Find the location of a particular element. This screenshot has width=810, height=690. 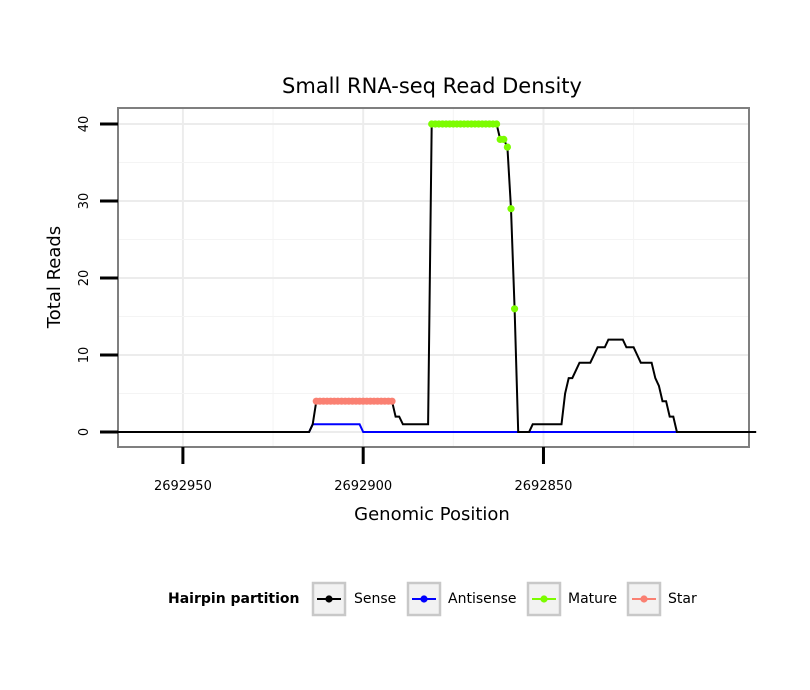

series-line-antisense is located at coordinates (423, 428).